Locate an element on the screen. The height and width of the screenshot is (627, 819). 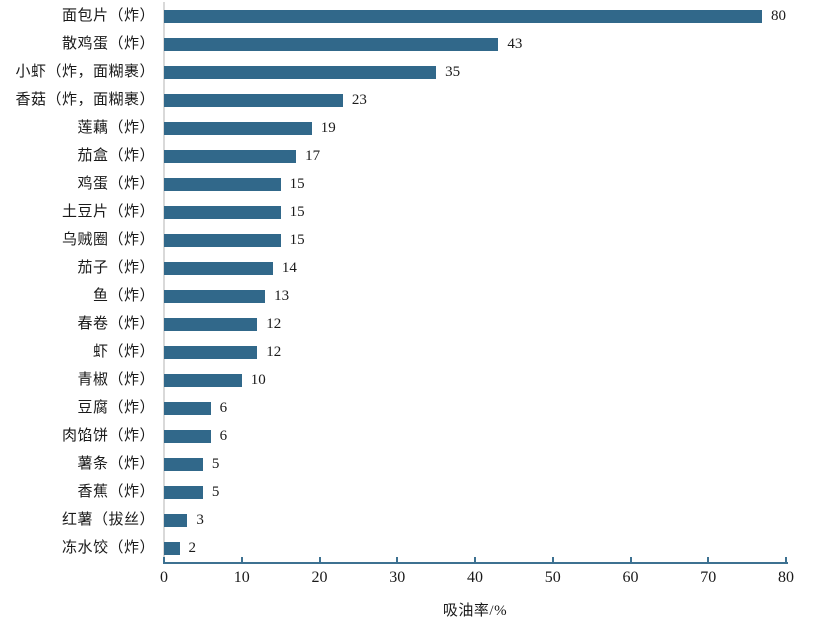
category-label: 茄子（炸） is located at coordinates (116, 268).